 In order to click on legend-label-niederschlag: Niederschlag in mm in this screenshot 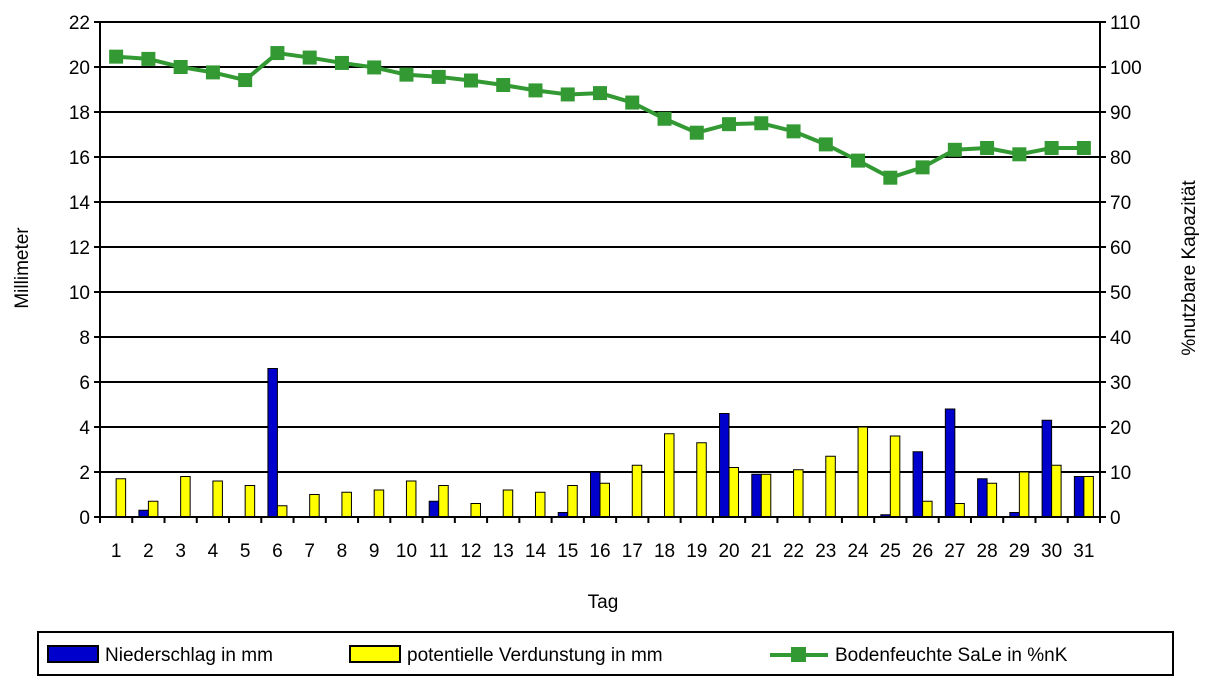, I will do `click(189, 655)`.